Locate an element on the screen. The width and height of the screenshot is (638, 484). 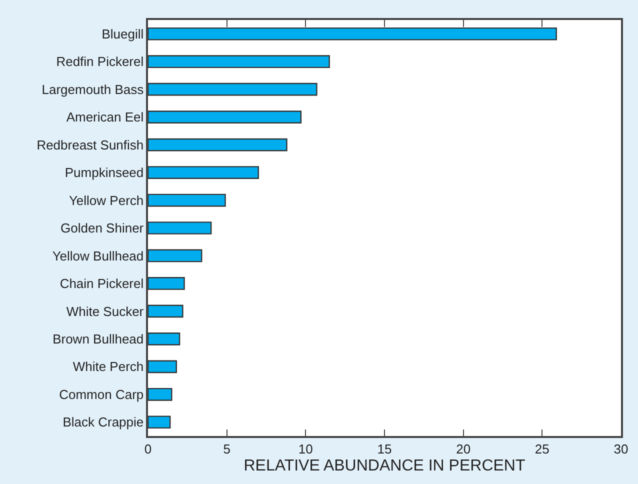
y-tick-label: Common Carp is located at coordinates (101, 394).